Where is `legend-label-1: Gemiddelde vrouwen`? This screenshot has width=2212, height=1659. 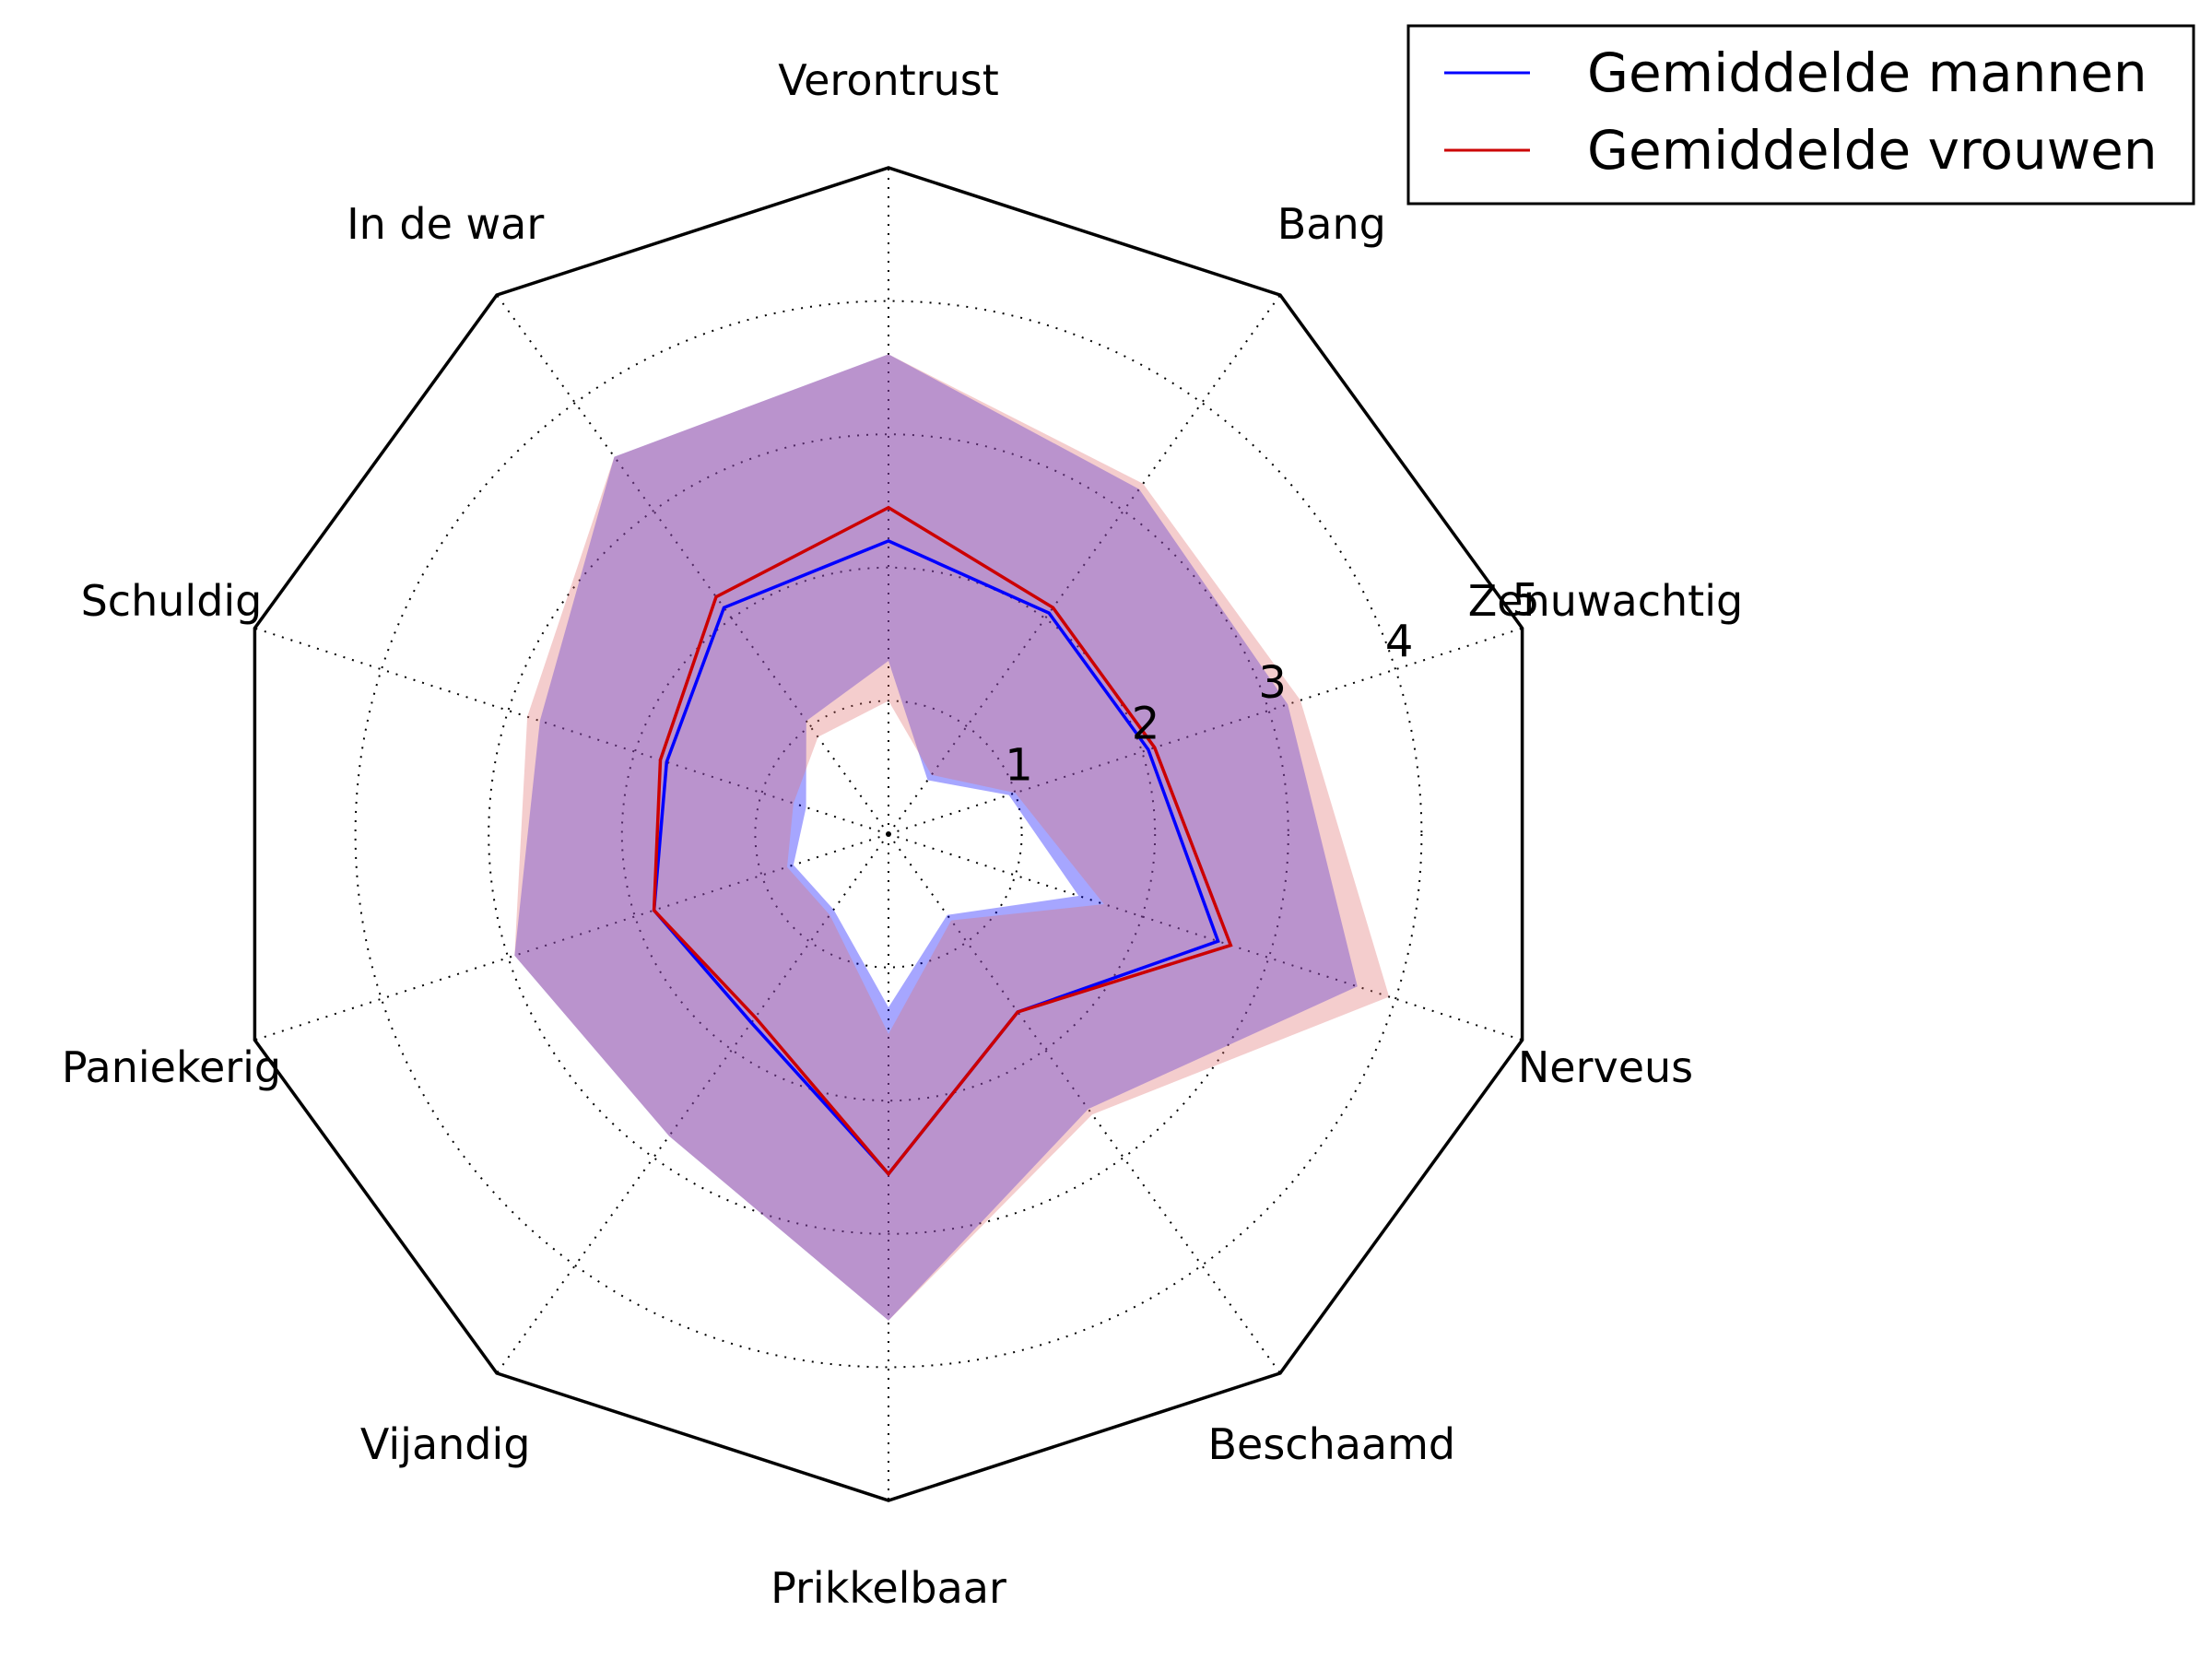 legend-label-1: Gemiddelde vrouwen is located at coordinates (1872, 150).